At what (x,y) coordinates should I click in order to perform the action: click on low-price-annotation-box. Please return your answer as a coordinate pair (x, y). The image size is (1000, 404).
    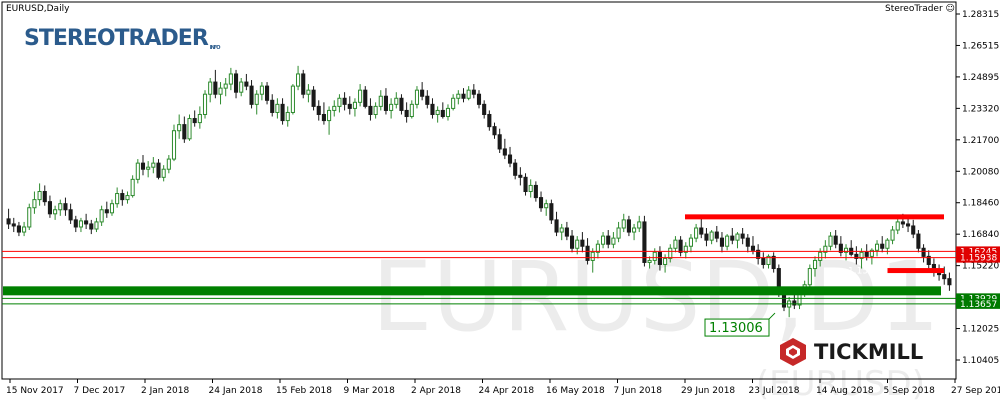
    Looking at the image, I should click on (737, 327).